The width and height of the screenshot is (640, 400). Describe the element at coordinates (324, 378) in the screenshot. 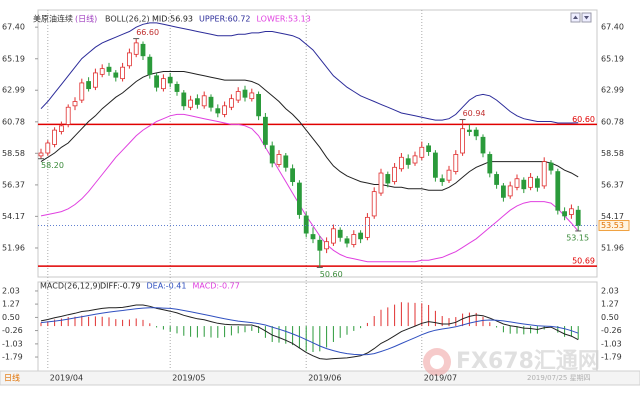

I see `x-tick-label: 2019/06` at that location.